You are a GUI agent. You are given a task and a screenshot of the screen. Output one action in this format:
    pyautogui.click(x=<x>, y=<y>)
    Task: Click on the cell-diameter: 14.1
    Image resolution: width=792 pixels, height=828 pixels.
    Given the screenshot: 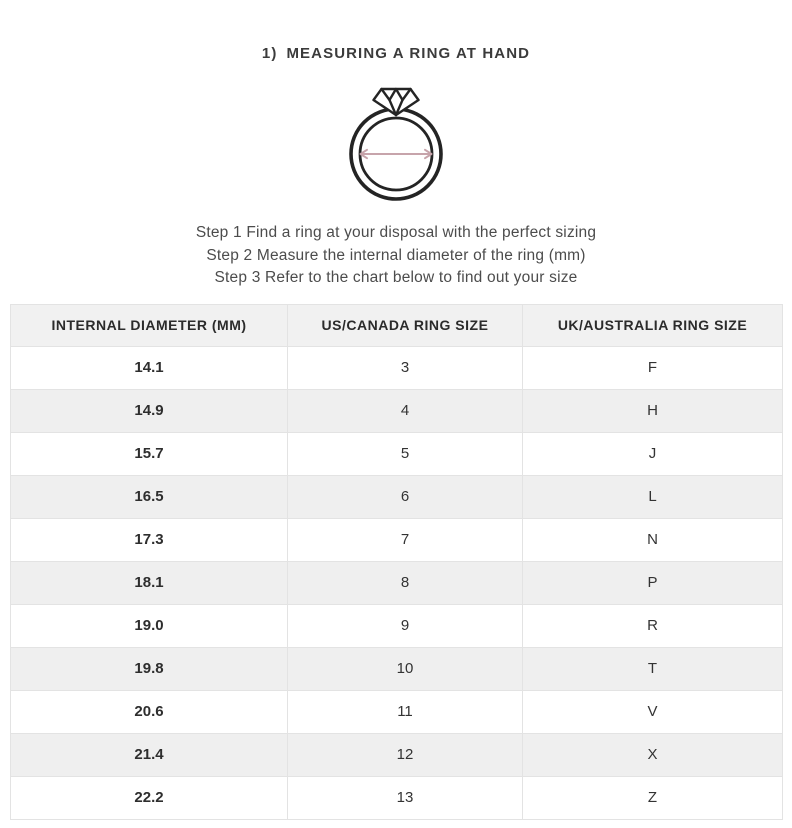 What is the action you would take?
    pyautogui.click(x=149, y=367)
    